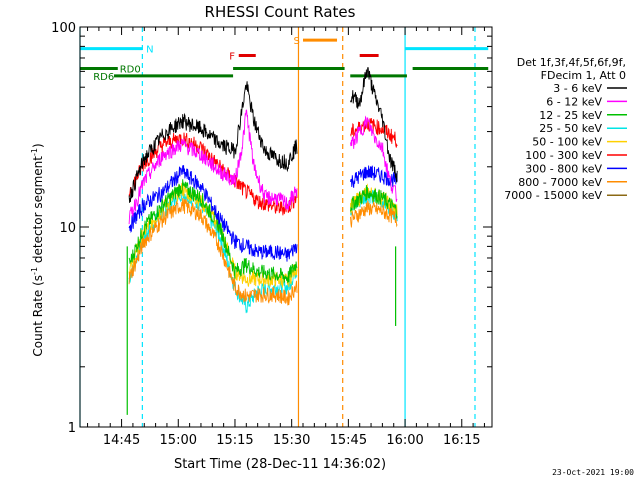 This screenshot has height=480, width=640. I want to click on x-axis-label: Start Time (28-Dec-11 14:36:02), so click(280, 464).